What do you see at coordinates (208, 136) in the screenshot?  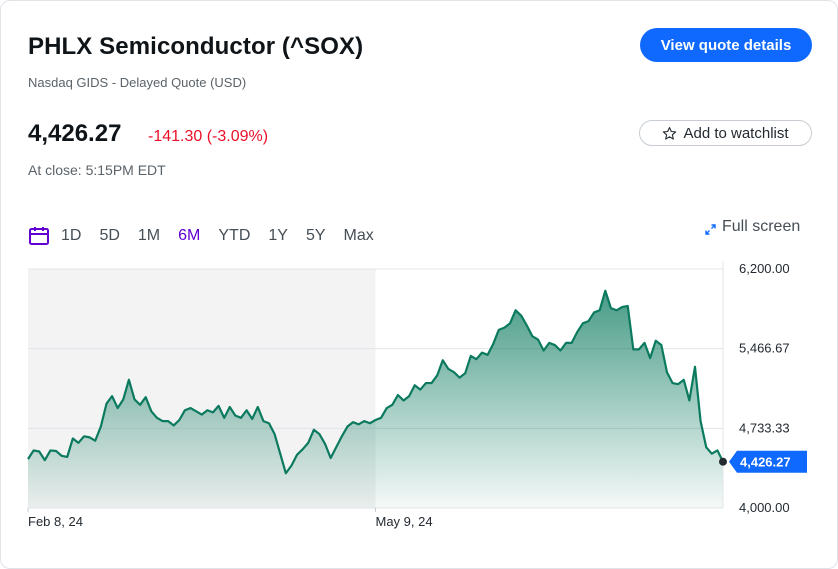 I see `price-change: -141.30 (-3.09%)` at bounding box center [208, 136].